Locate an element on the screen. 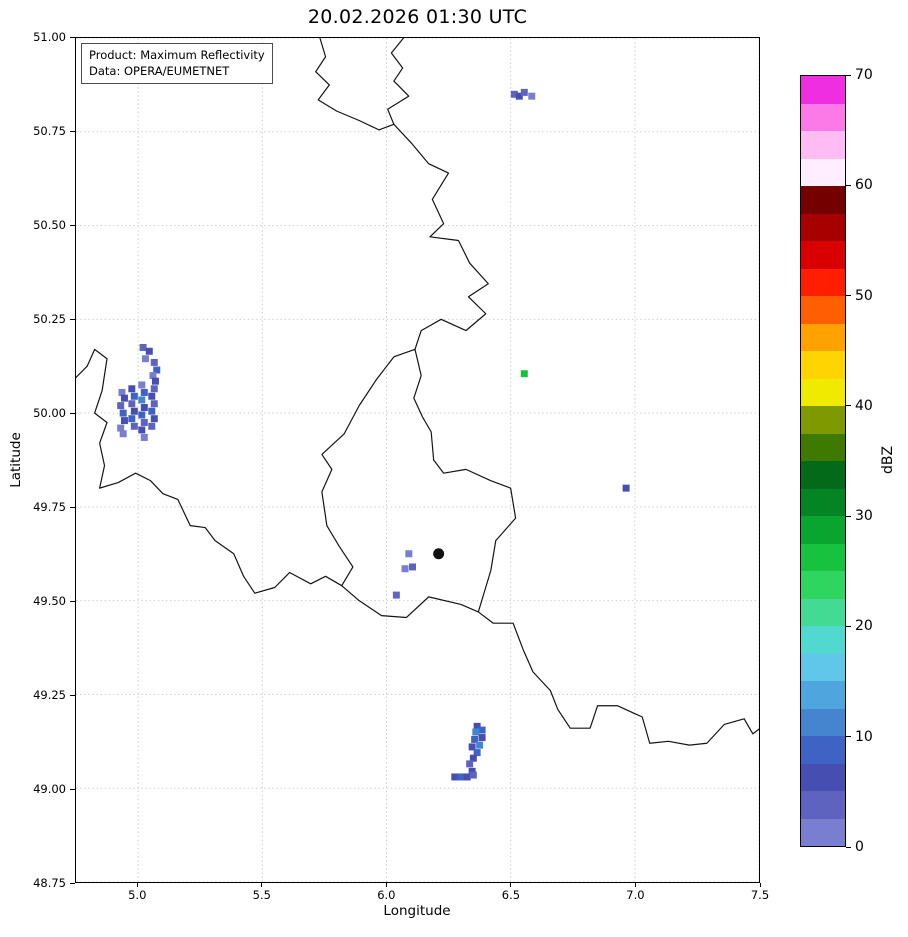  x-tick-label: 5.5 is located at coordinates (261, 895).